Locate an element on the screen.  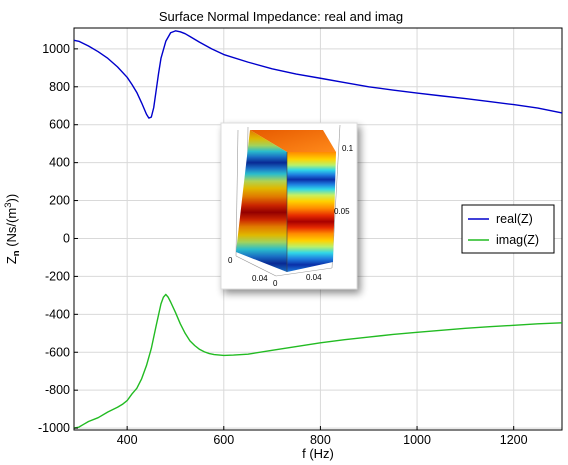
legend-label-real: real(Z) is located at coordinates (514, 219).